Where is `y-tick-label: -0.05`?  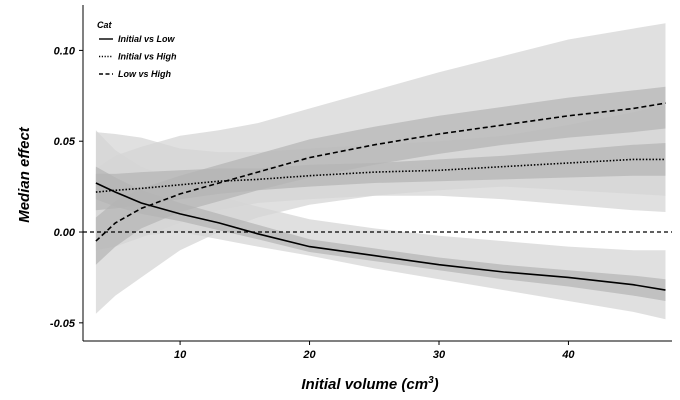
y-tick-label: -0.05 is located at coordinates (63, 324).